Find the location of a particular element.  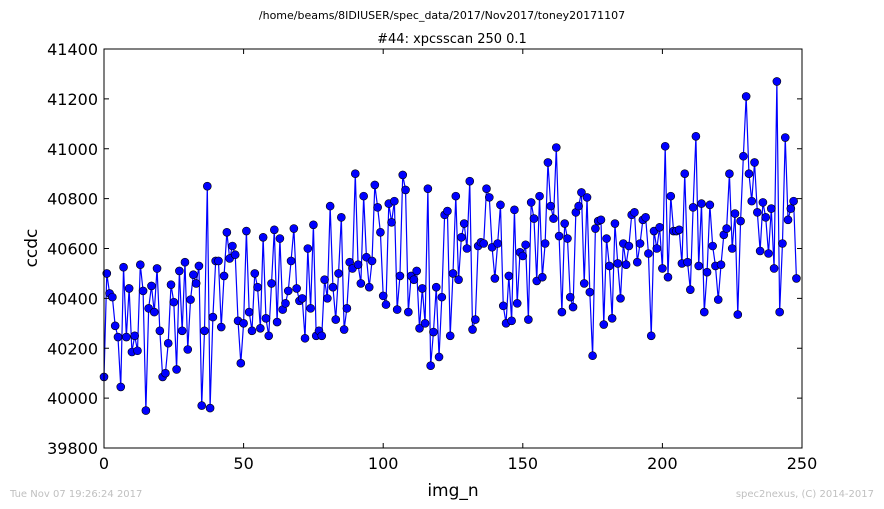

x-tick-label: 50 is located at coordinates (243, 463).